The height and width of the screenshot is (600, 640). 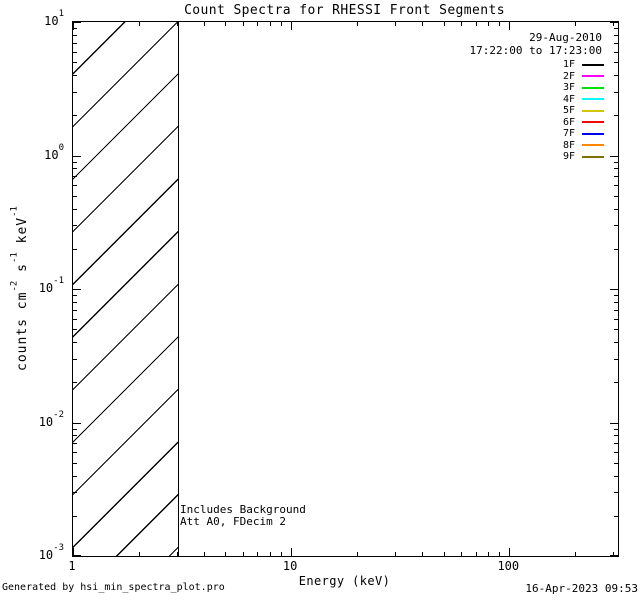 What do you see at coordinates (568, 145) in the screenshot?
I see `legend-entry-label: 8F` at bounding box center [568, 145].